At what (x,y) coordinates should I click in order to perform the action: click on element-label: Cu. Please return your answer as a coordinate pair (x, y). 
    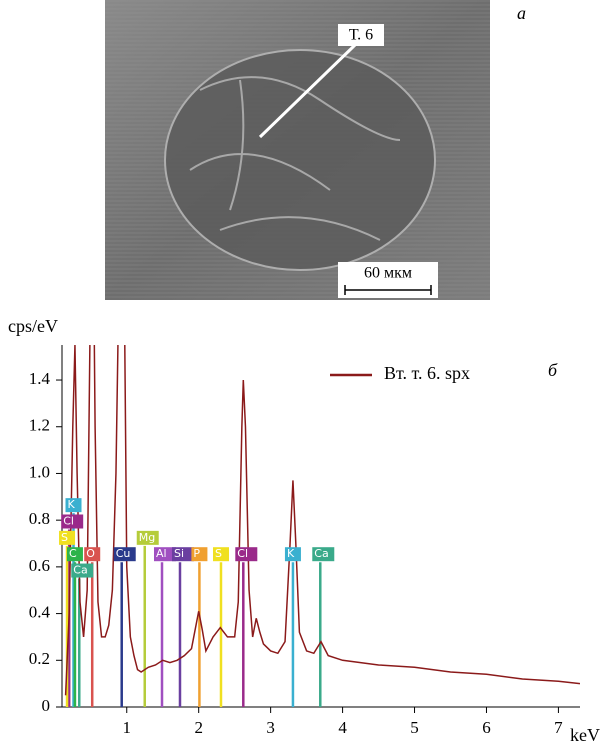
    Looking at the image, I should click on (123, 553).